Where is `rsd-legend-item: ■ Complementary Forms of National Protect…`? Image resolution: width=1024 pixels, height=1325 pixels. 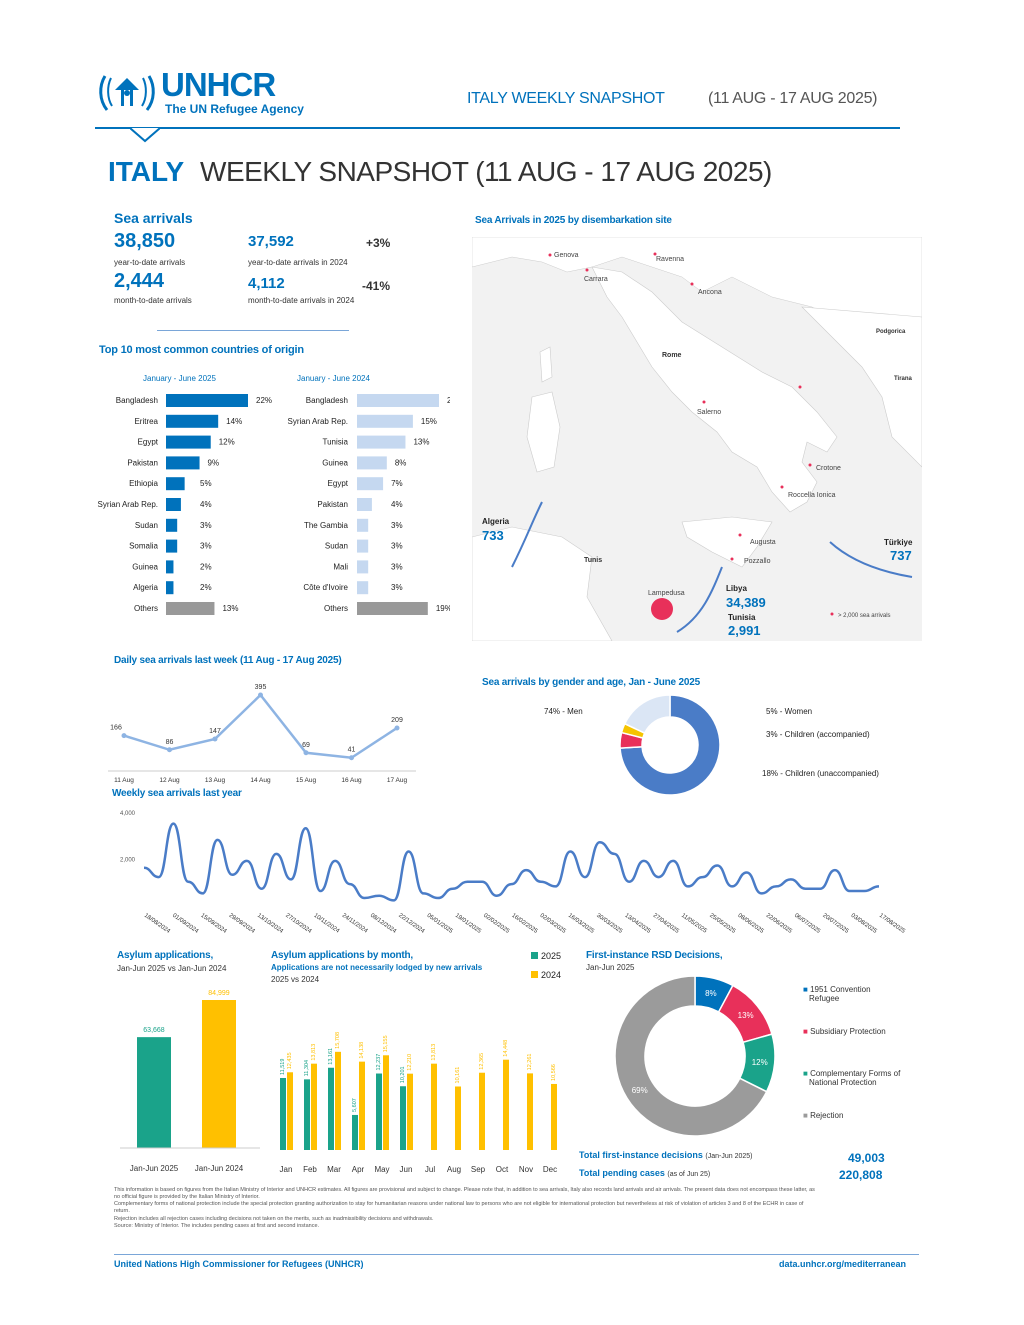 rsd-legend-item: ■ Complementary Forms of National Protect… is located at coordinates (858, 1090).